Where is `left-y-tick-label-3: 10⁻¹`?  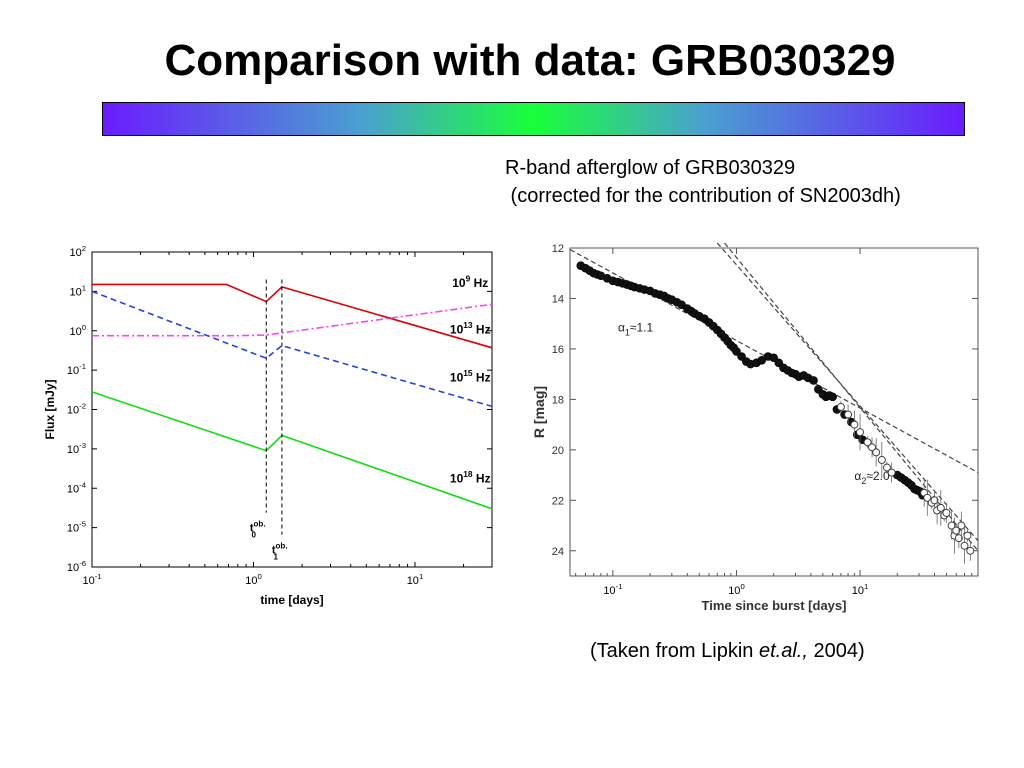
left-y-tick-label-3: 10⁻¹ is located at coordinates (76, 369).